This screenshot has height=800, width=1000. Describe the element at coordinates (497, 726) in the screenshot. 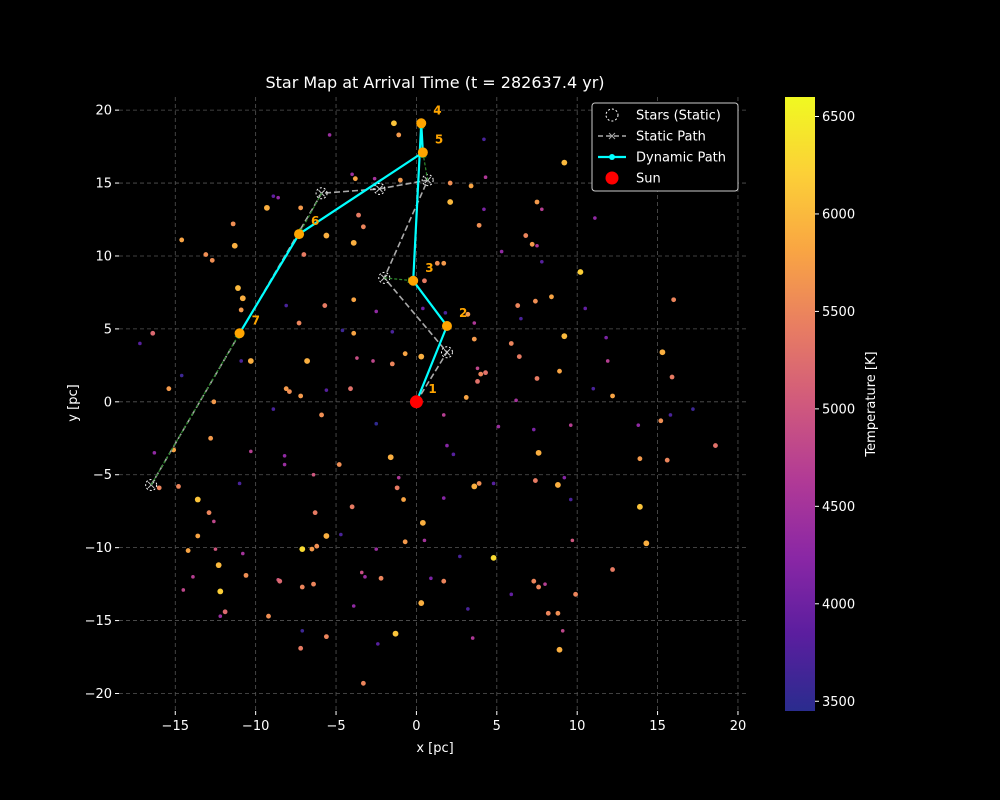

I see `x-tick-label: 5` at that location.